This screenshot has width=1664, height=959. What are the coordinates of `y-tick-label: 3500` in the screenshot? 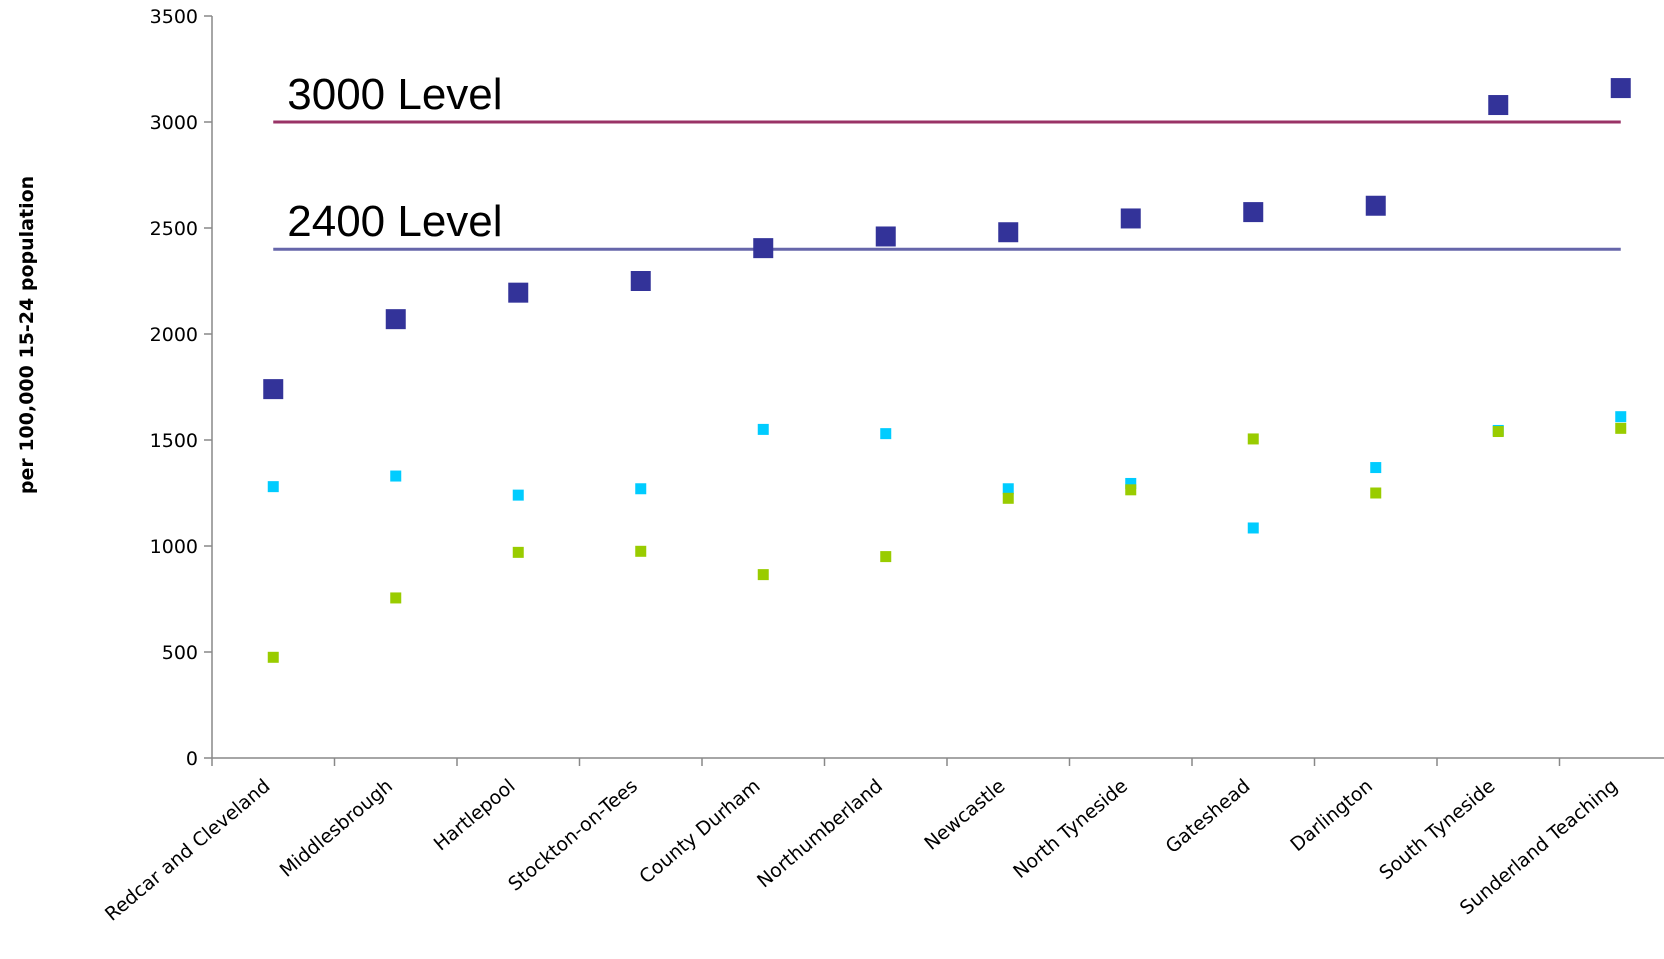 It's located at (174, 17).